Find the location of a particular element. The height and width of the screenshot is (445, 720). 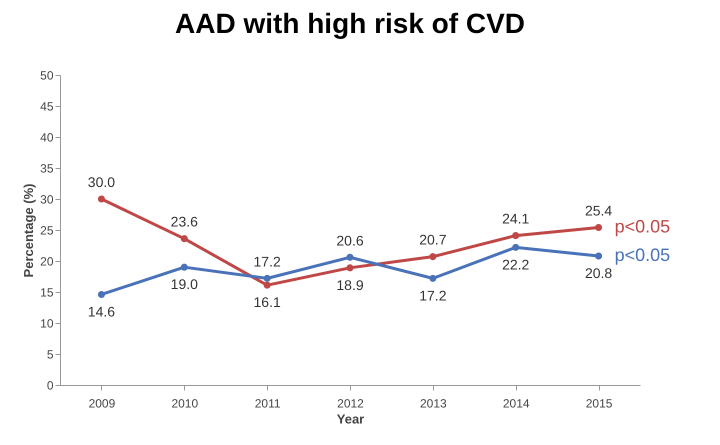

data-label: 14.6 is located at coordinates (102, 311).